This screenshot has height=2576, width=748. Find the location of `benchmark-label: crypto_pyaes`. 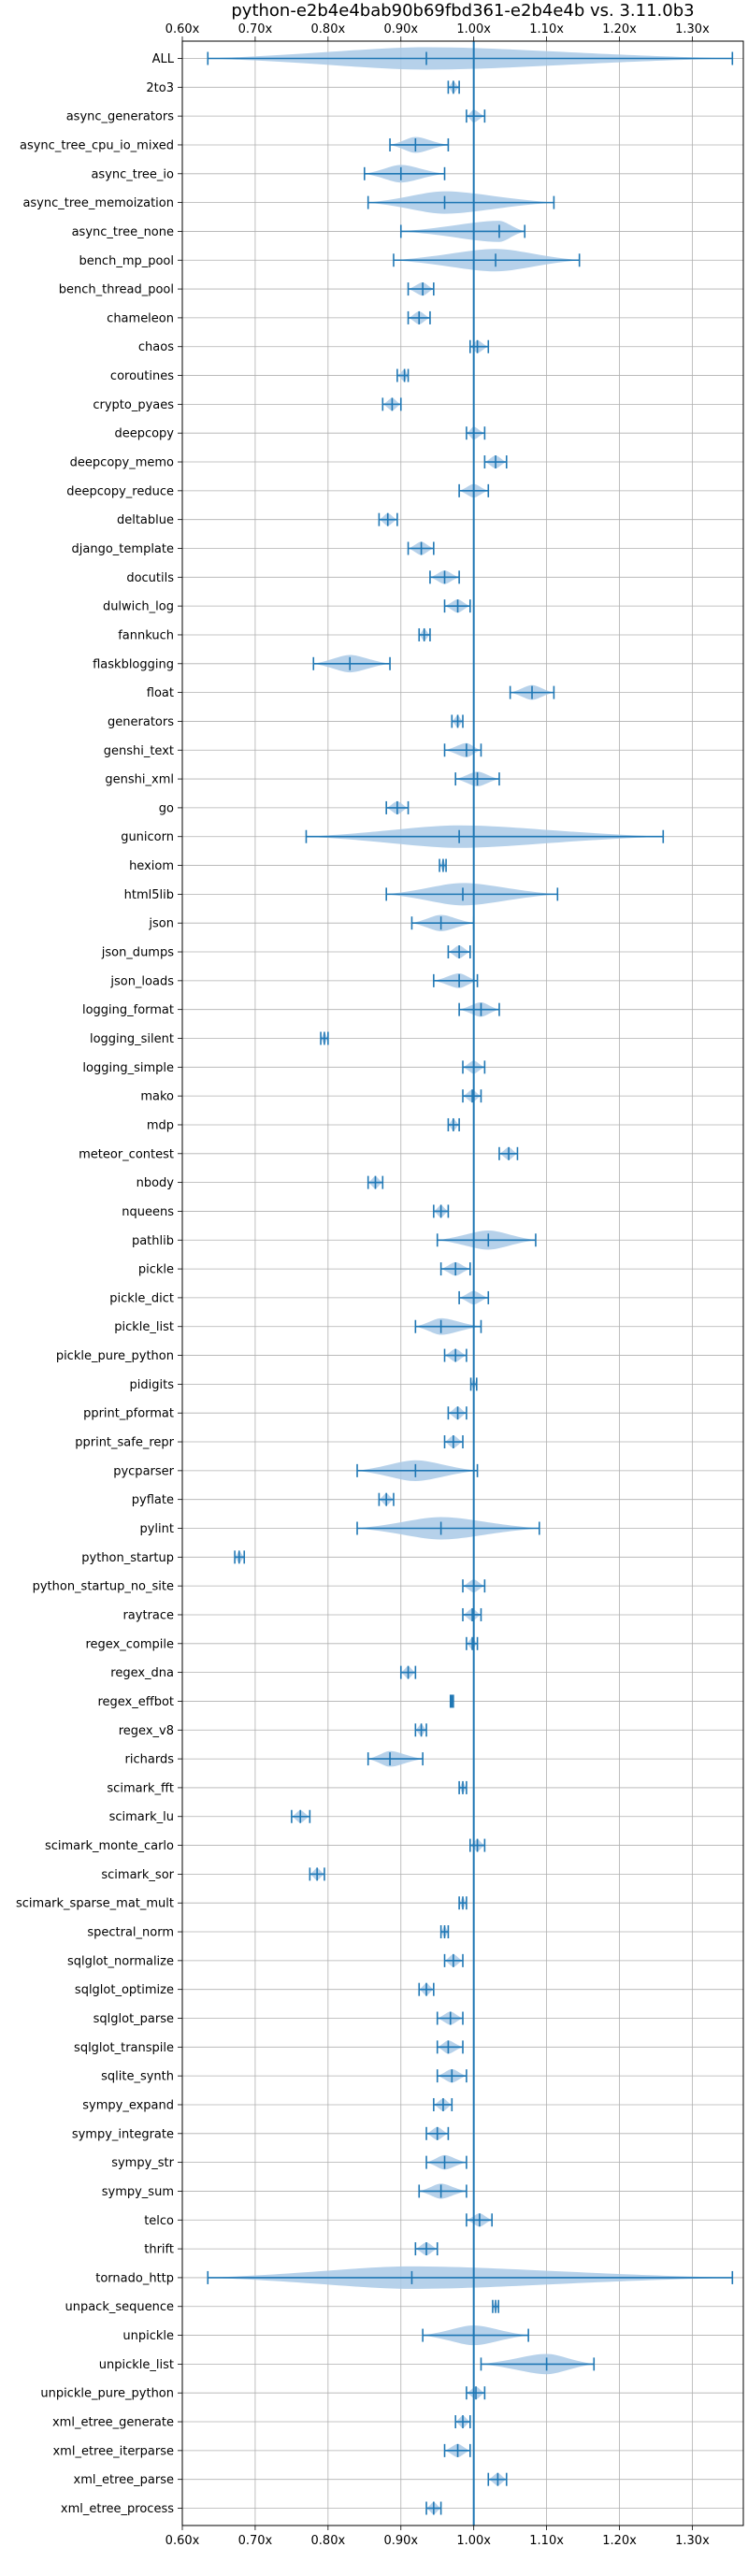

benchmark-label: crypto_pyaes is located at coordinates (133, 405).